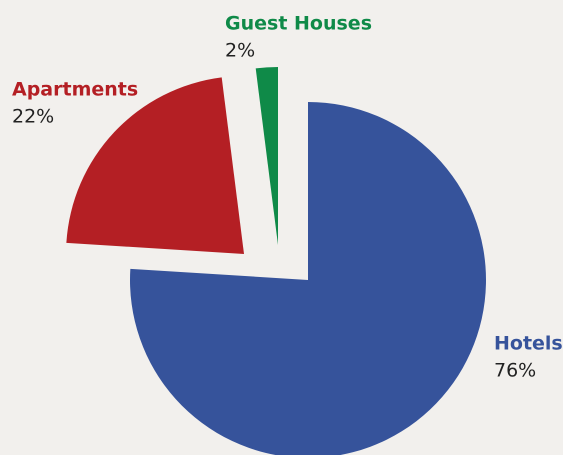 This screenshot has width=563, height=455. What do you see at coordinates (75, 90) in the screenshot?
I see `slice-label: Apartments` at bounding box center [75, 90].